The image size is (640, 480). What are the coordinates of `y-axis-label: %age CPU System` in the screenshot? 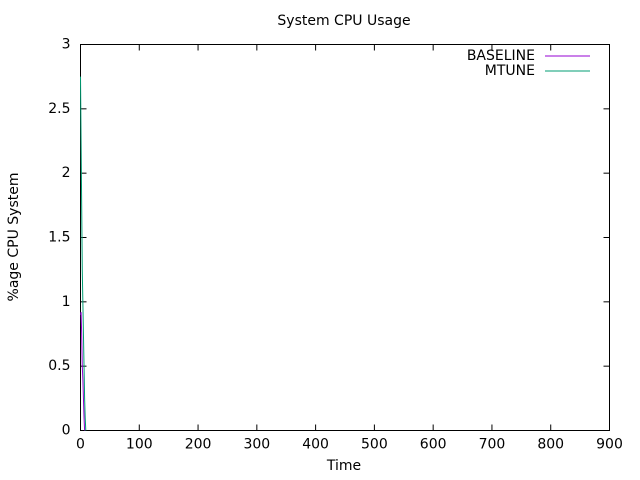 It's located at (14, 237).